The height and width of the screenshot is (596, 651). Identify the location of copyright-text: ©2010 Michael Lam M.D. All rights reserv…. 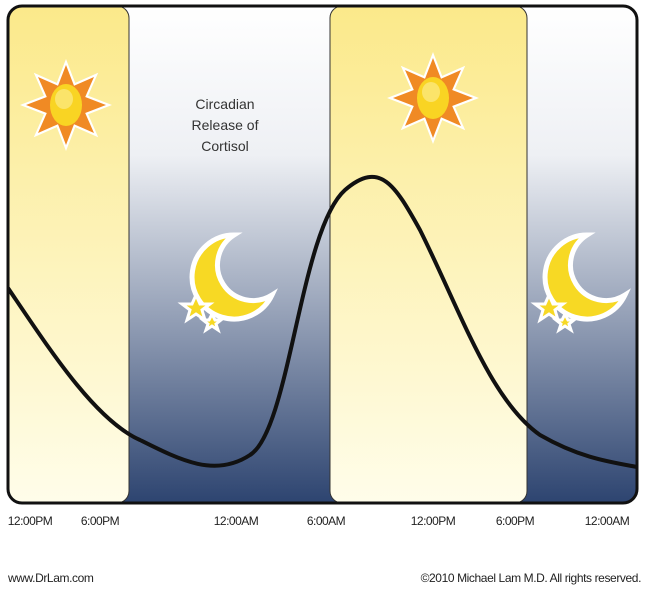
(531, 578).